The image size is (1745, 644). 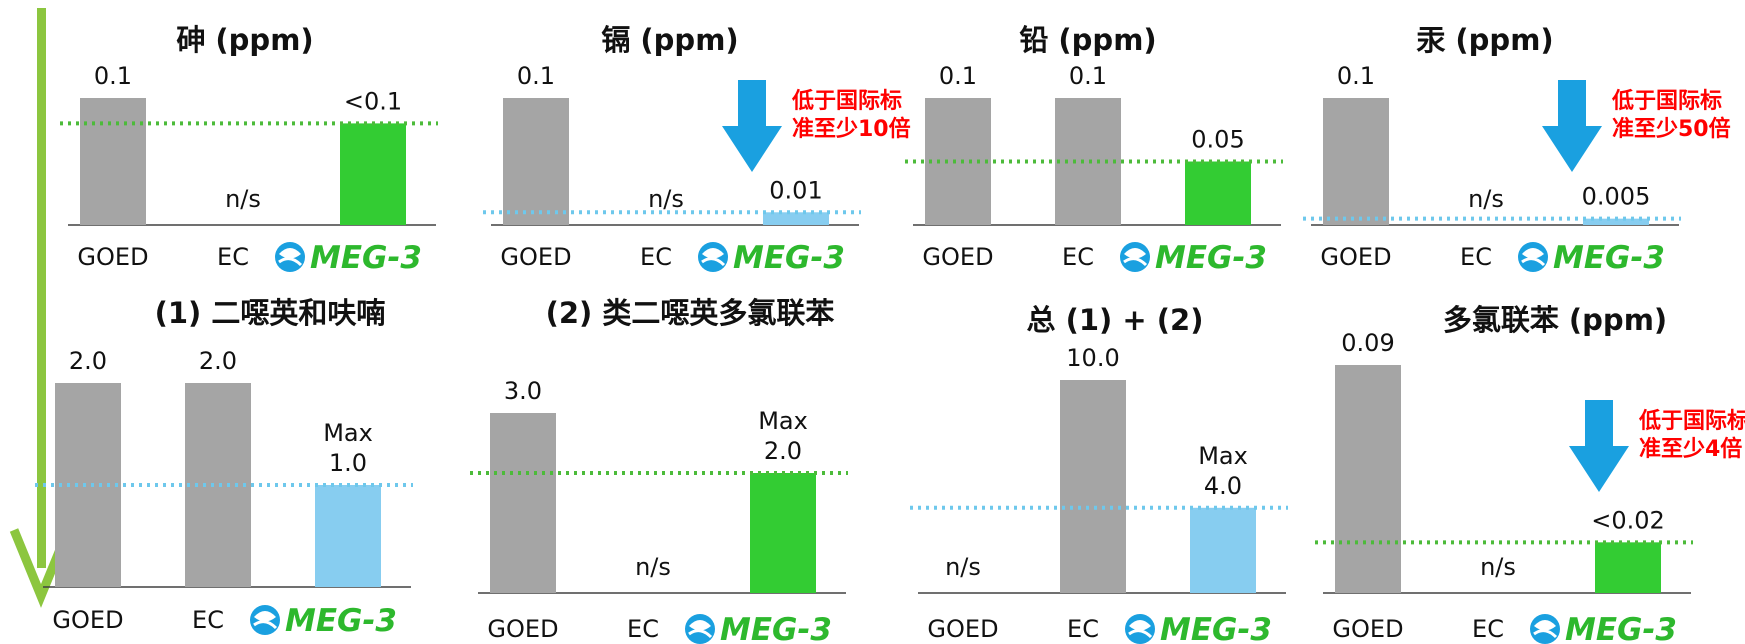 What do you see at coordinates (1367, 343) in the screenshot?
I see `data-label: 0.09` at bounding box center [1367, 343].